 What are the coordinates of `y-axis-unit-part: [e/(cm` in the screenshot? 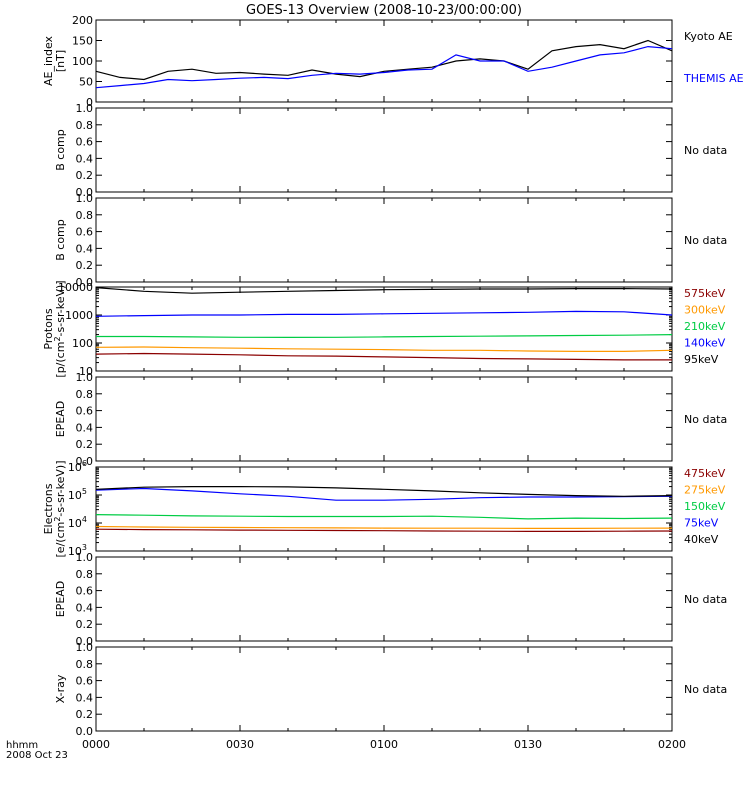 It's located at (60, 540).